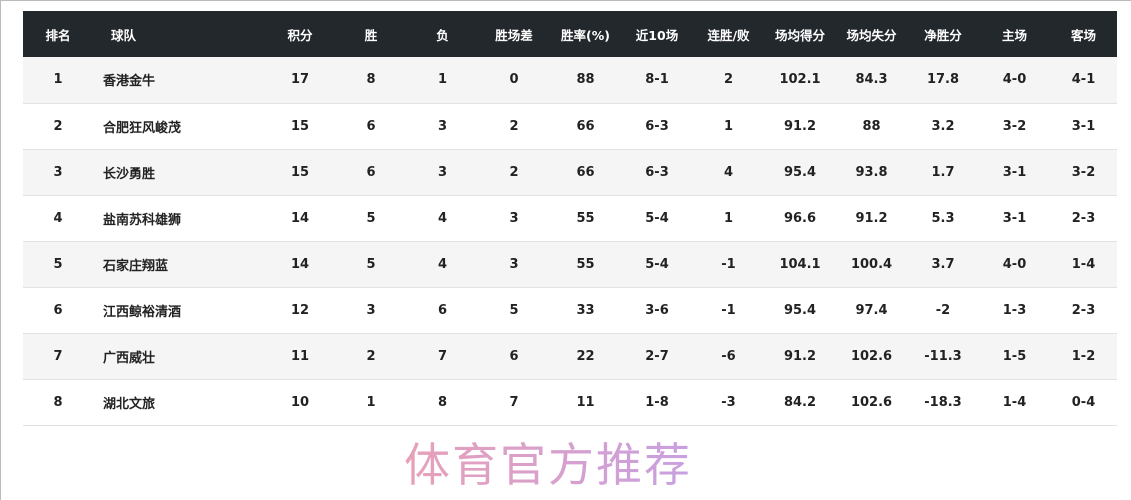 This screenshot has width=1131, height=500. What do you see at coordinates (142, 312) in the screenshot?
I see `team-name: 江西鲸裕清酒` at bounding box center [142, 312].